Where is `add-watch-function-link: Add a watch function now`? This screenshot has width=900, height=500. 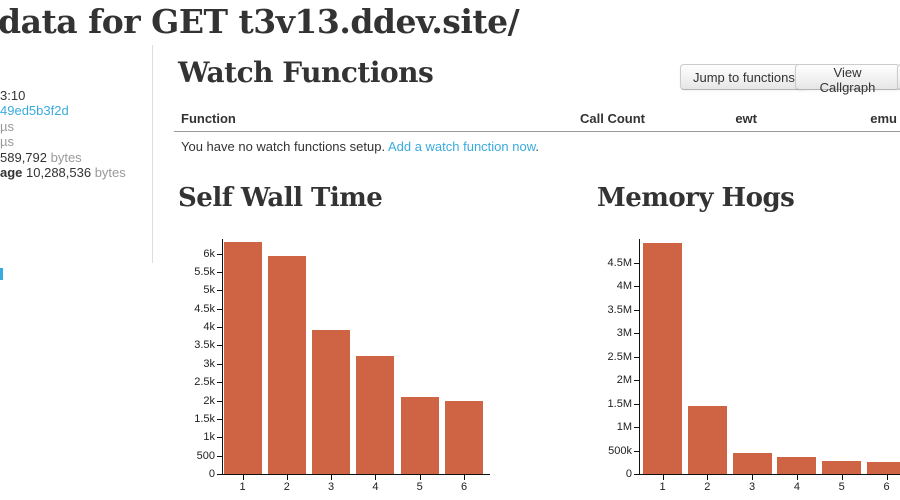
add-watch-function-link: Add a watch function now is located at coordinates (461, 146).